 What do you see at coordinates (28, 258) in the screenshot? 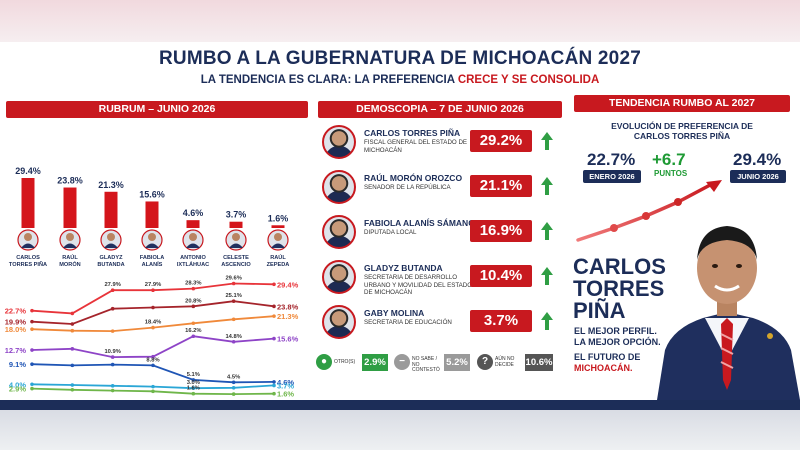
I see `candidate-name-label: CARLOS` at bounding box center [28, 258].